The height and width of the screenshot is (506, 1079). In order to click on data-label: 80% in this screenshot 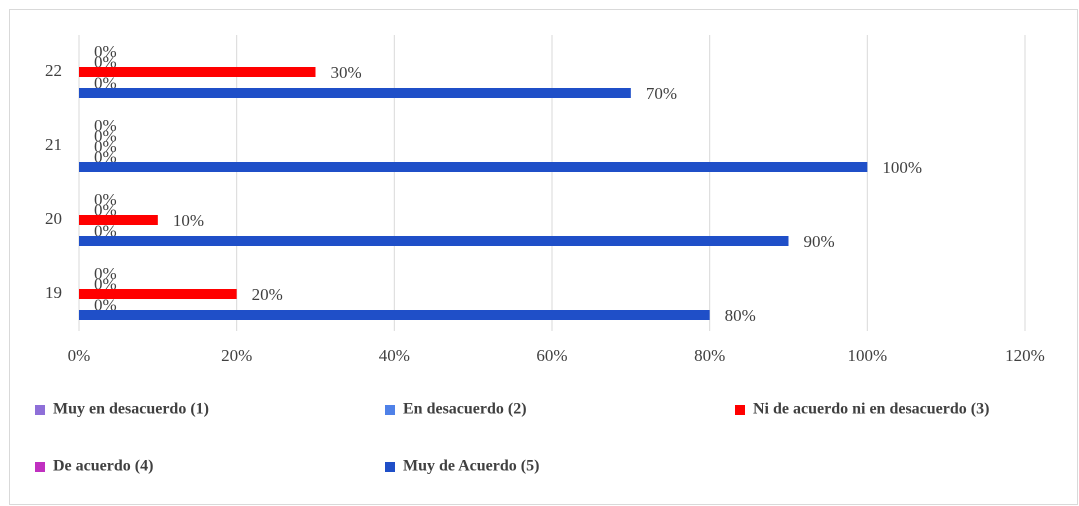, I will do `click(740, 315)`.